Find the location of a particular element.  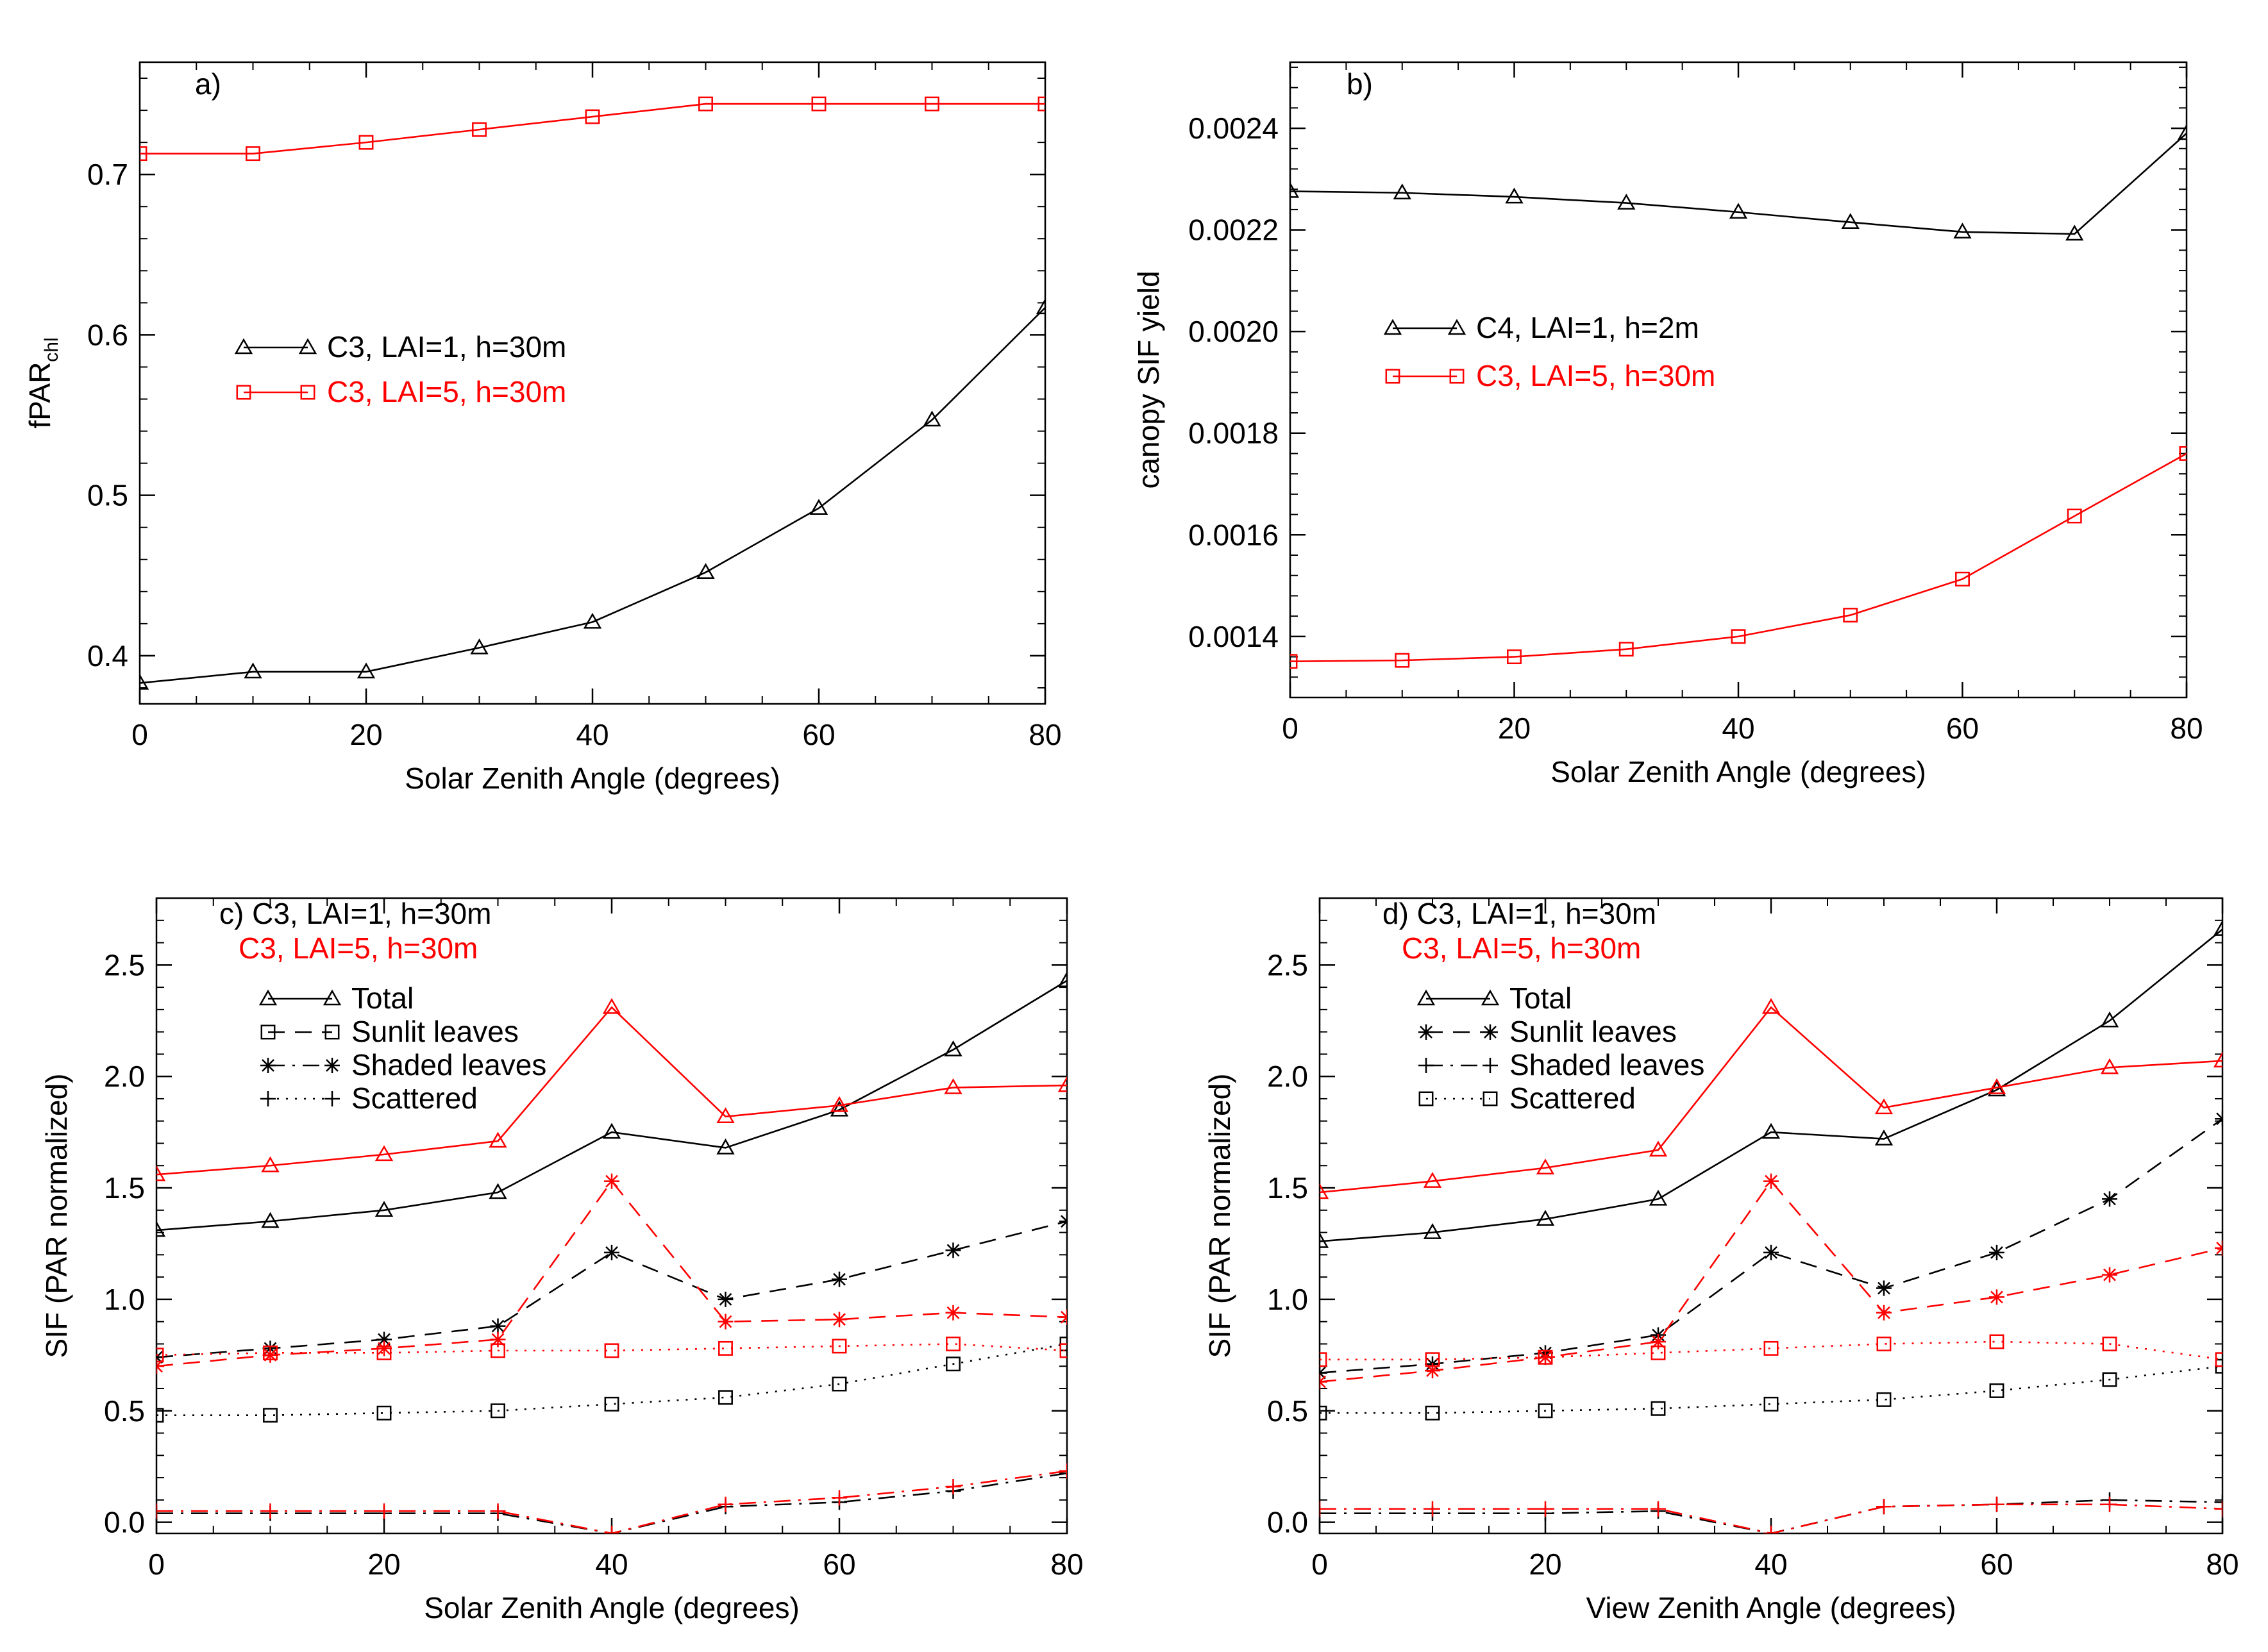

panel-header: c) C3, LAI=1, h=30m is located at coordinates (355, 913).